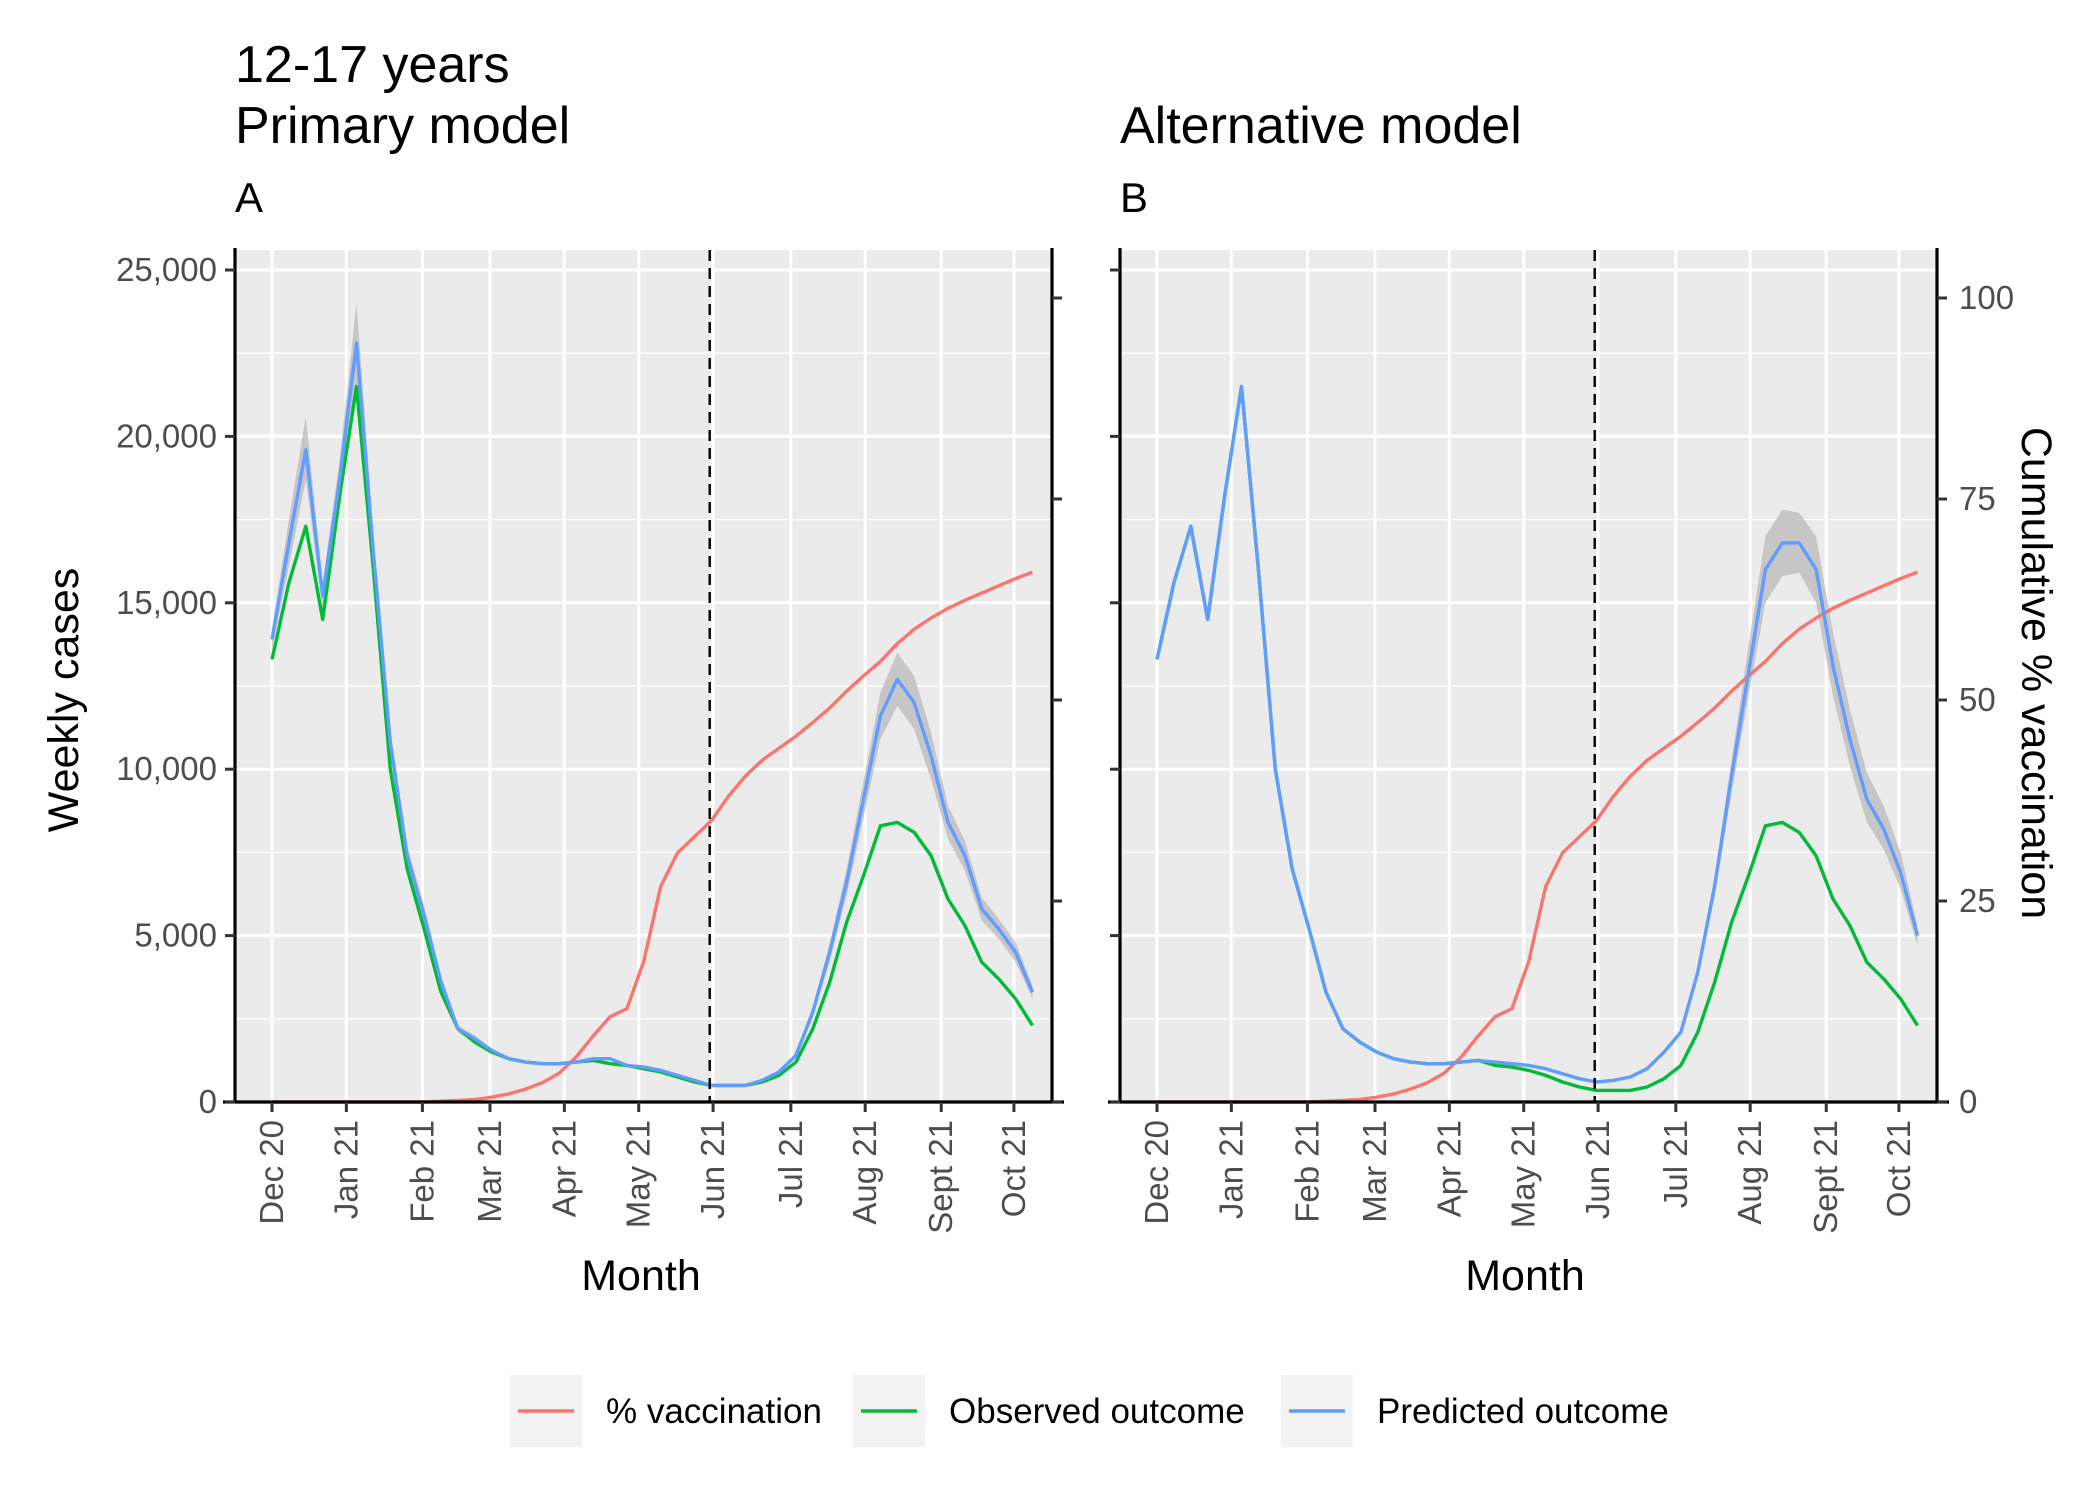  I want to click on panel-b-x-tick-label: Apr 21, so click(1448, 1168).